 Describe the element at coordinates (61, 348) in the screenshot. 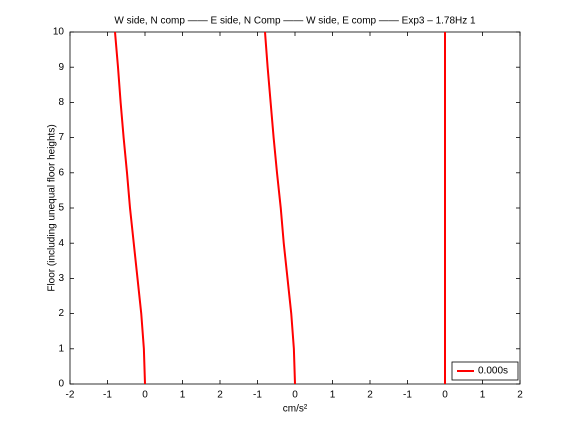

I see `y-tick-label: 1` at that location.